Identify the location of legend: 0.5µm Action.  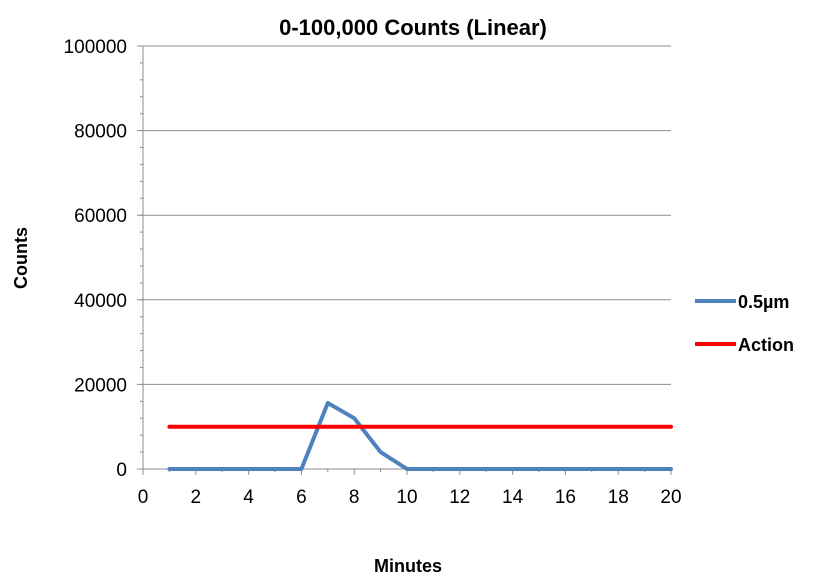
(744, 323).